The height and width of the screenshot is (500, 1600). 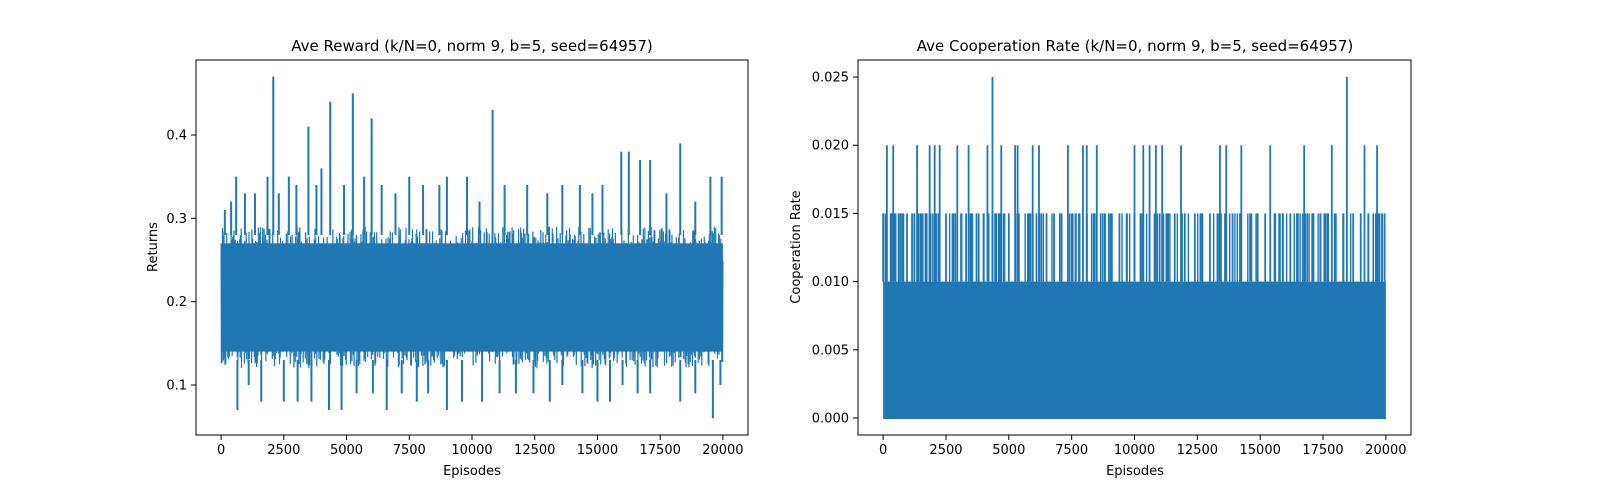 I want to click on reward-x-tick-label: 20000, so click(x=722, y=450).